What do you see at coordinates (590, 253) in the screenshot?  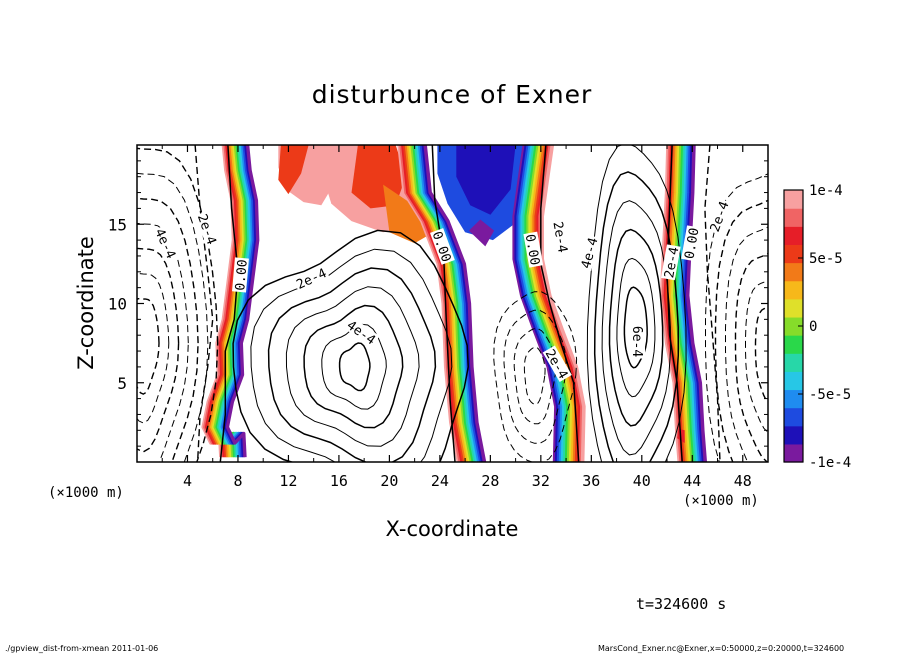 I see `contour-label: 4e-4` at bounding box center [590, 253].